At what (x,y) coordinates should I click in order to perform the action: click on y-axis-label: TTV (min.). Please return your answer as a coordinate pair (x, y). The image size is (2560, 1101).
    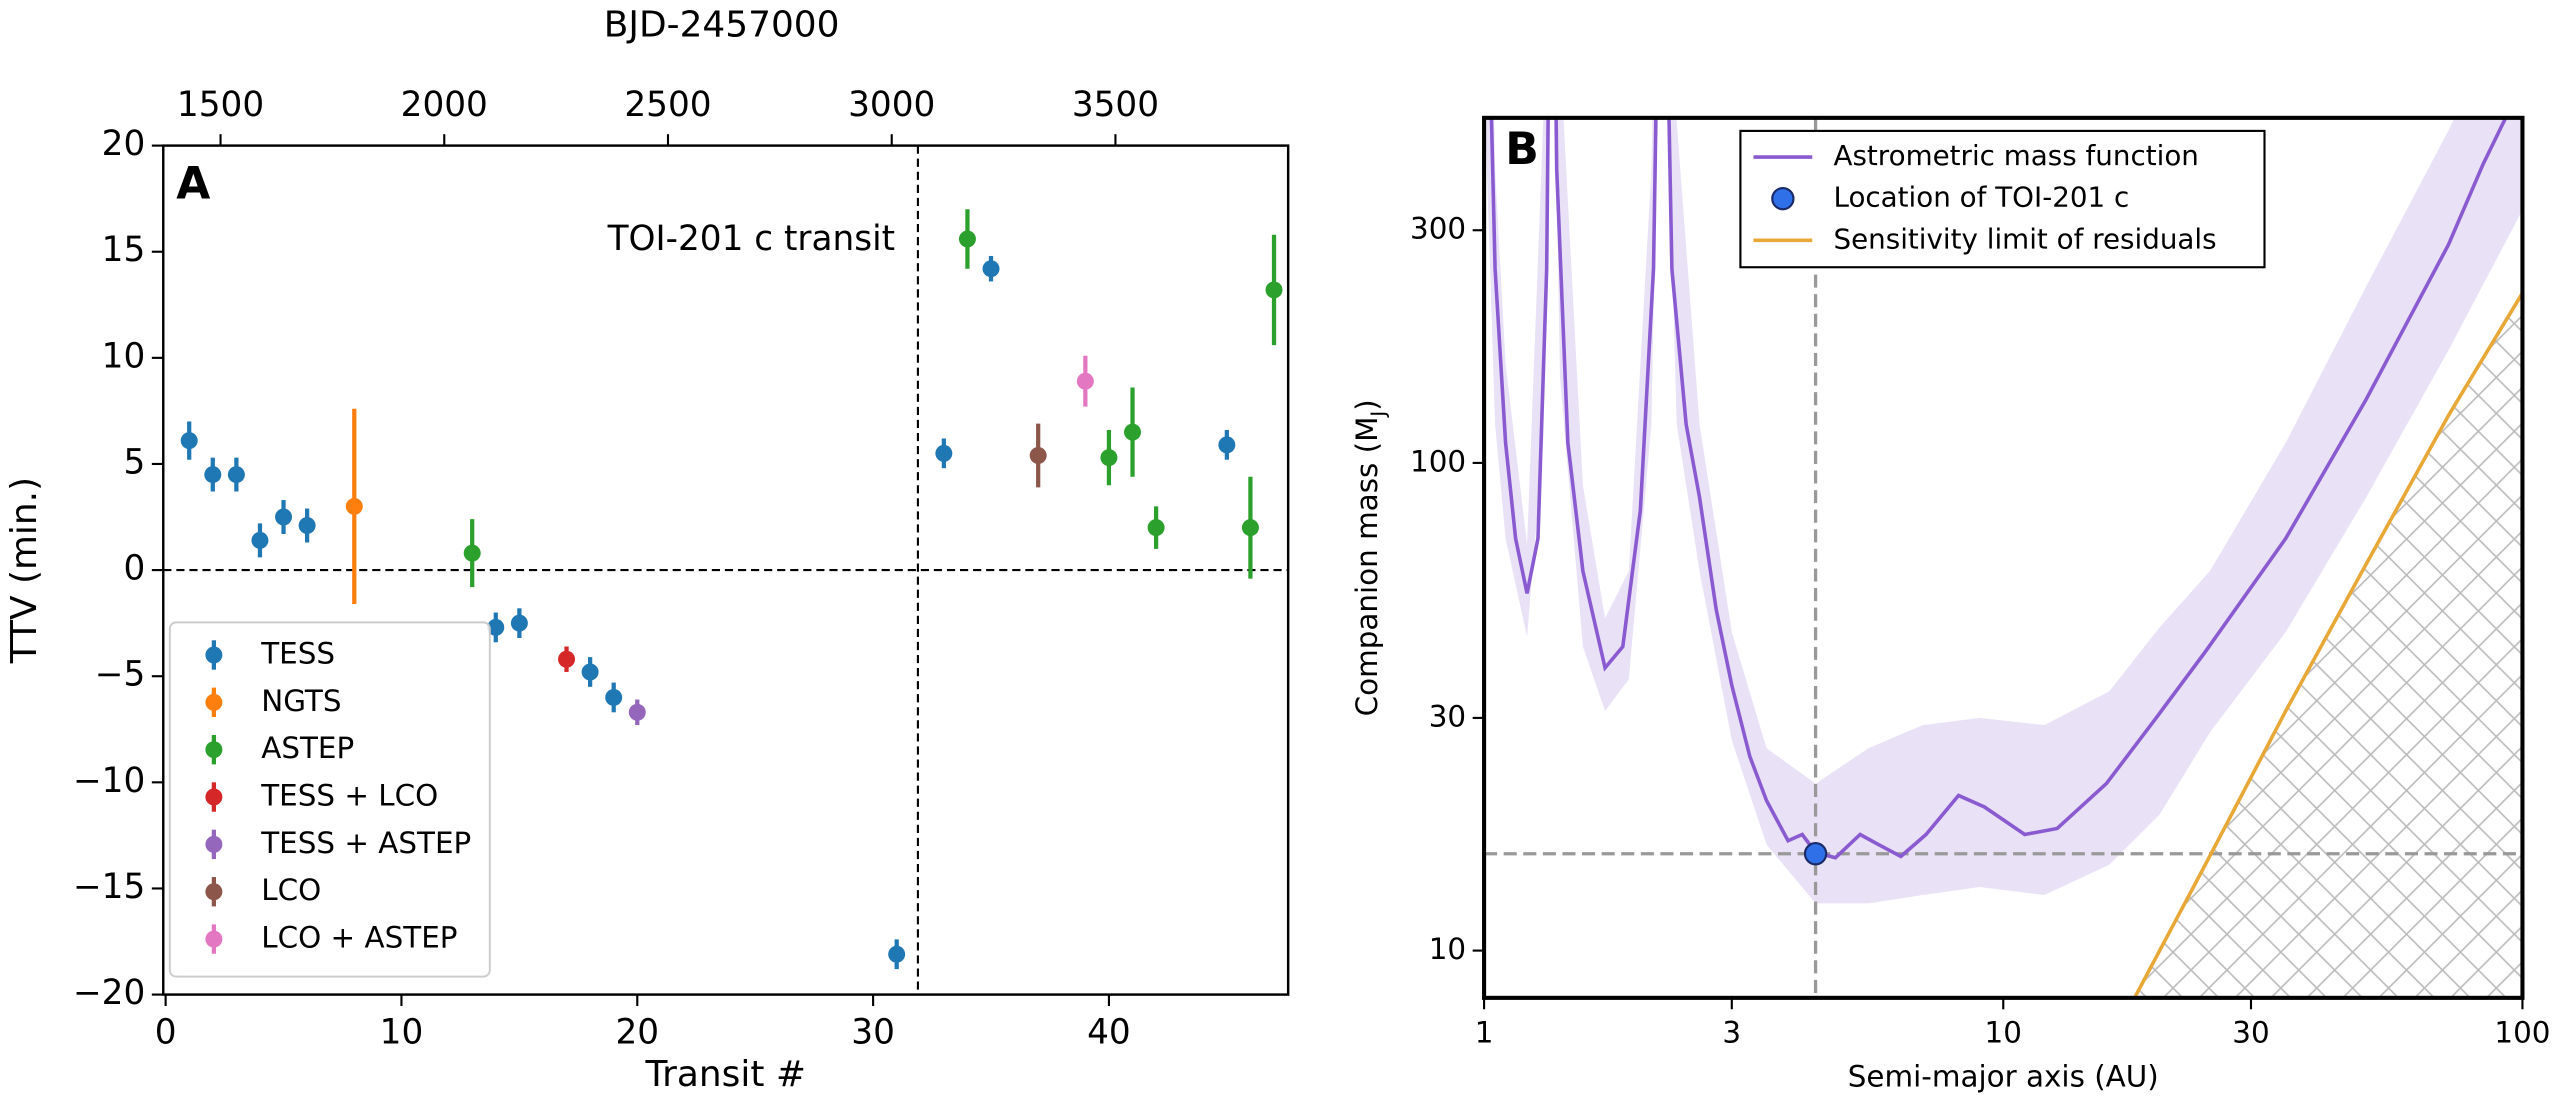
    Looking at the image, I should click on (24, 570).